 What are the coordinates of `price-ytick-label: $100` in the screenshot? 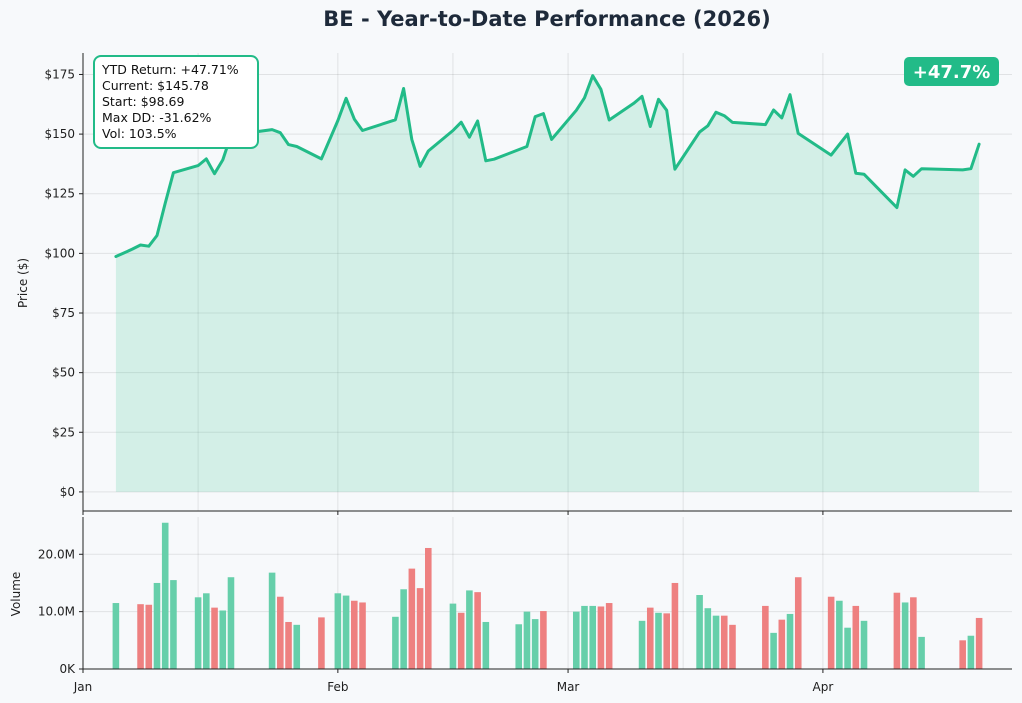 It's located at (59, 253).